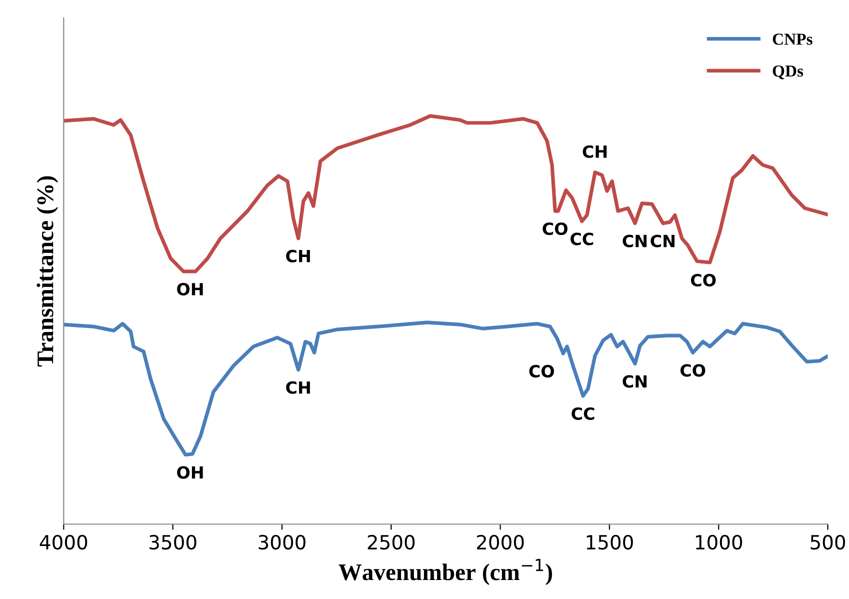 The height and width of the screenshot is (599, 849). Describe the element at coordinates (445, 572) in the screenshot. I see `x-axis-title: Wavenumber (cm$^{−1}$)` at that location.